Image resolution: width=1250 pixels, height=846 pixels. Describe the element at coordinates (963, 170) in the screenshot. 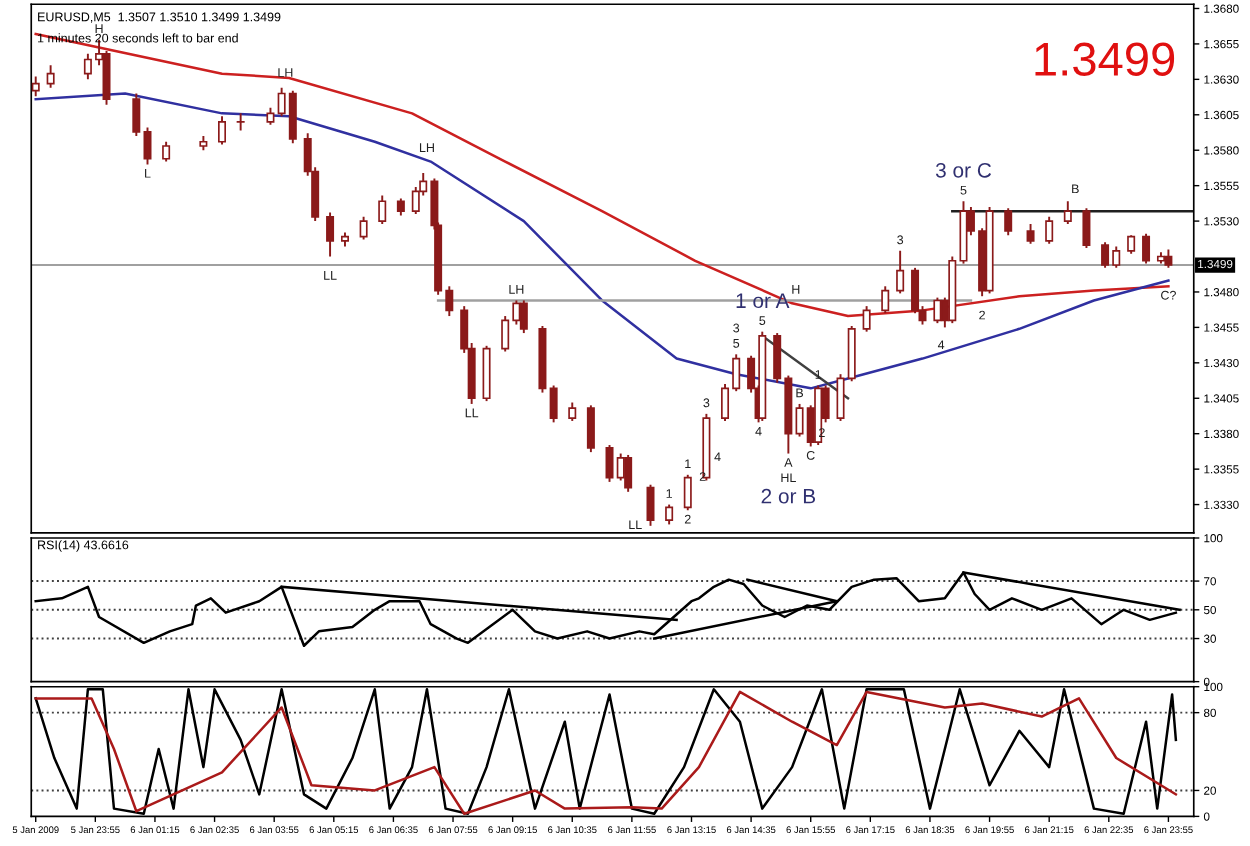

I see `annotation: 3 or C` at that location.